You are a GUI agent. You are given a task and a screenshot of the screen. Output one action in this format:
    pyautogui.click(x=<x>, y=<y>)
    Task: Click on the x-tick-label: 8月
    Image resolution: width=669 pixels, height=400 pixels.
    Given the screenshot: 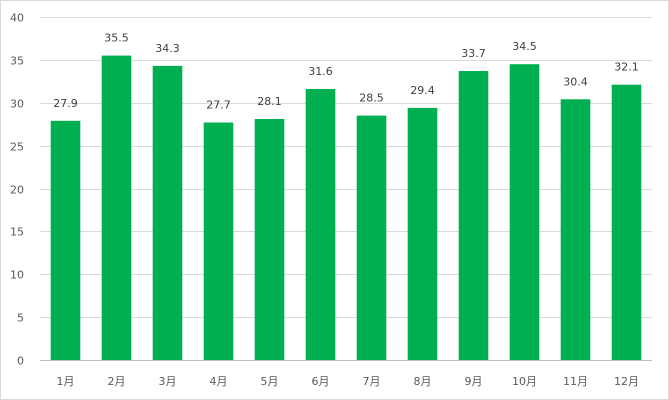 What is the action you would take?
    pyautogui.click(x=423, y=381)
    